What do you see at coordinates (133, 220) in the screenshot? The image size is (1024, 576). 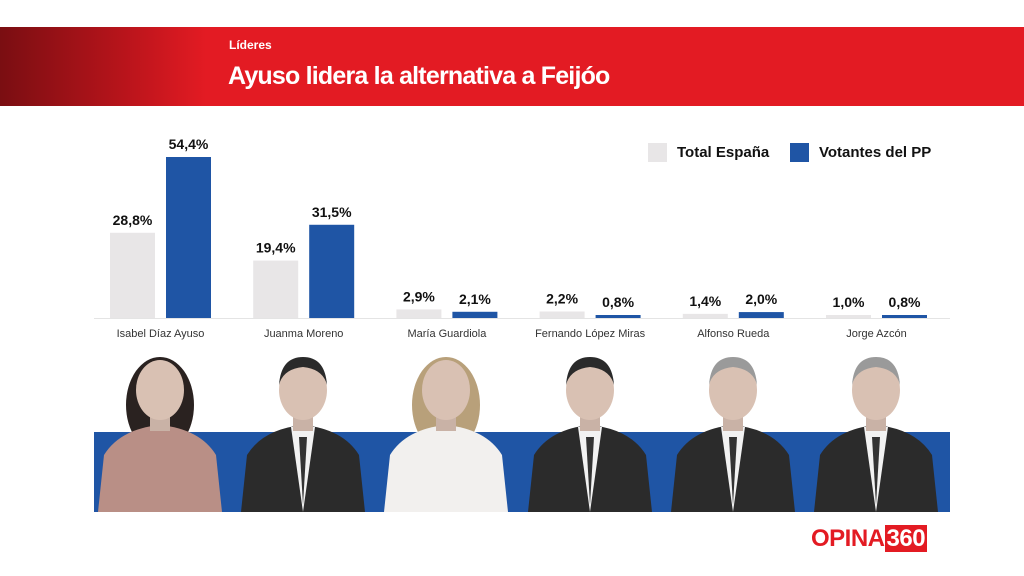 I see `data-label: 28,8%` at bounding box center [133, 220].